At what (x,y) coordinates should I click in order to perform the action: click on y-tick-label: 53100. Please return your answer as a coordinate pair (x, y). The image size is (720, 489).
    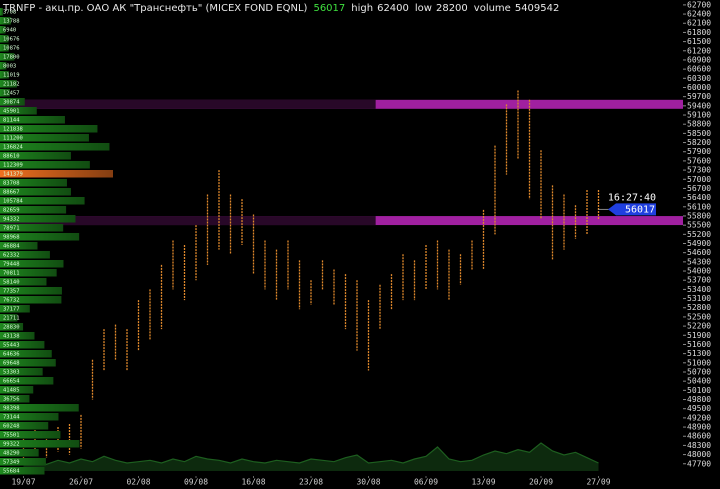
    Looking at the image, I should click on (699, 298).